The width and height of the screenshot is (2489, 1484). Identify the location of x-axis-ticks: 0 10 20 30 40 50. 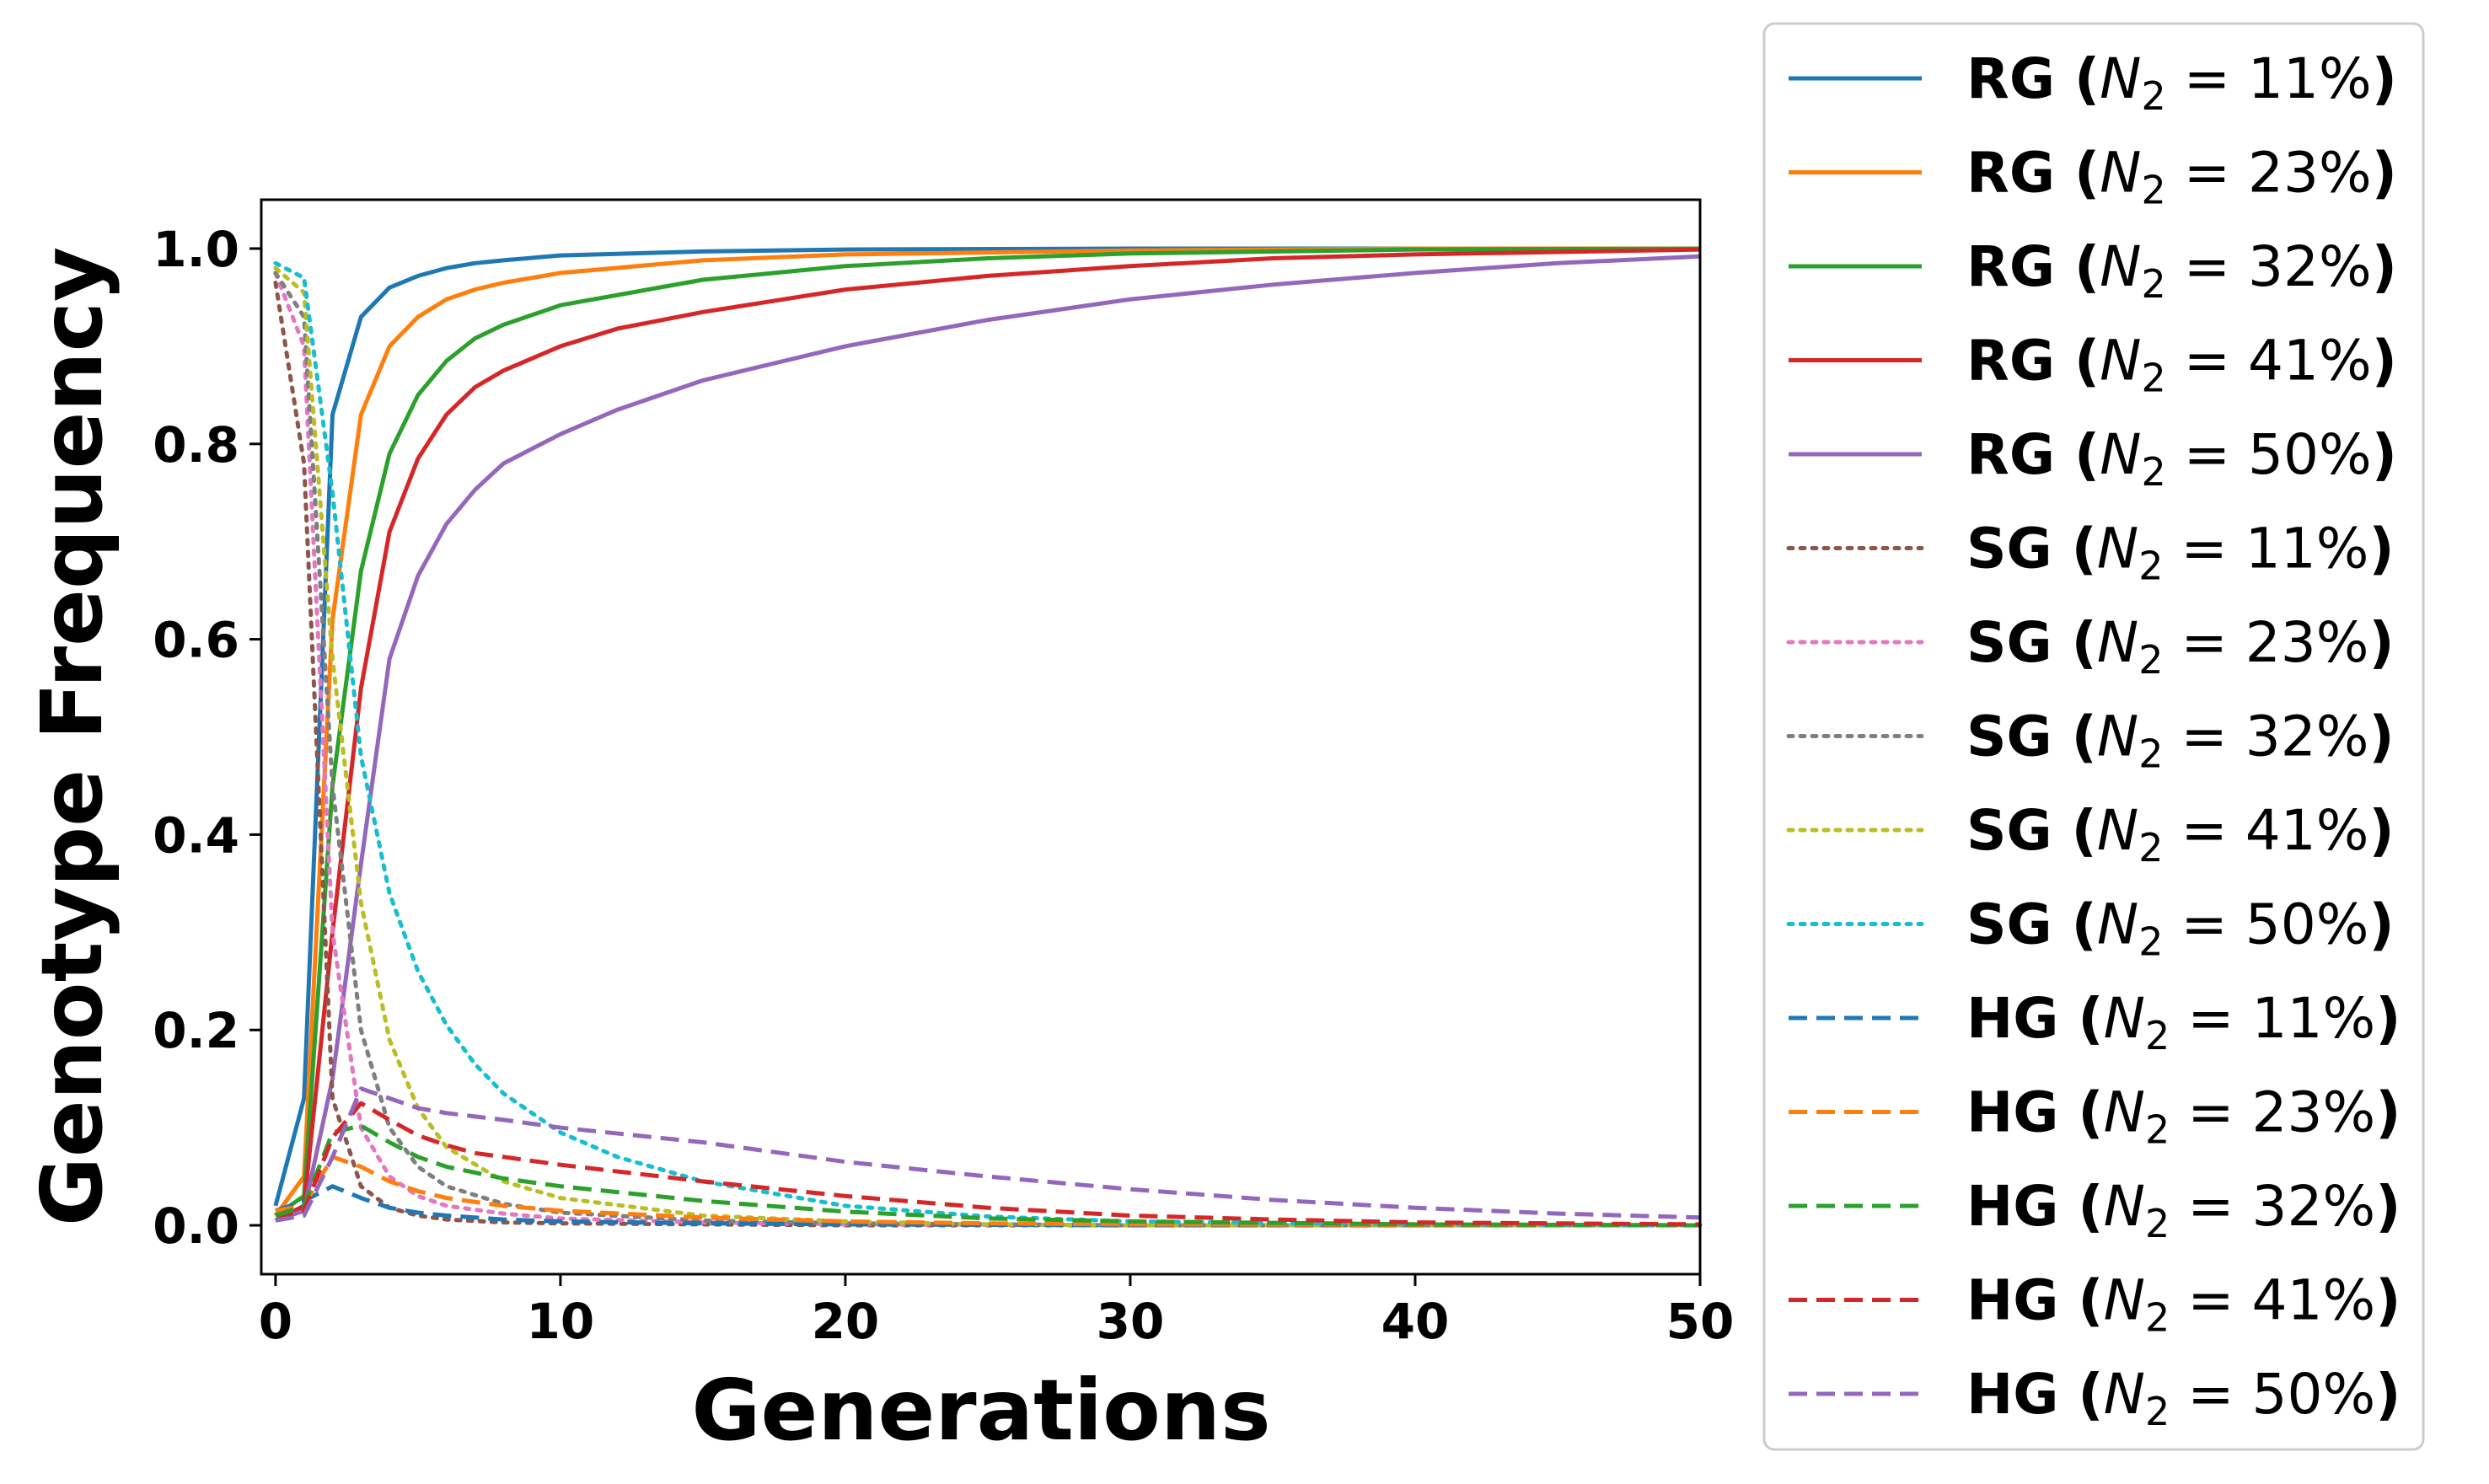
(997, 1312).